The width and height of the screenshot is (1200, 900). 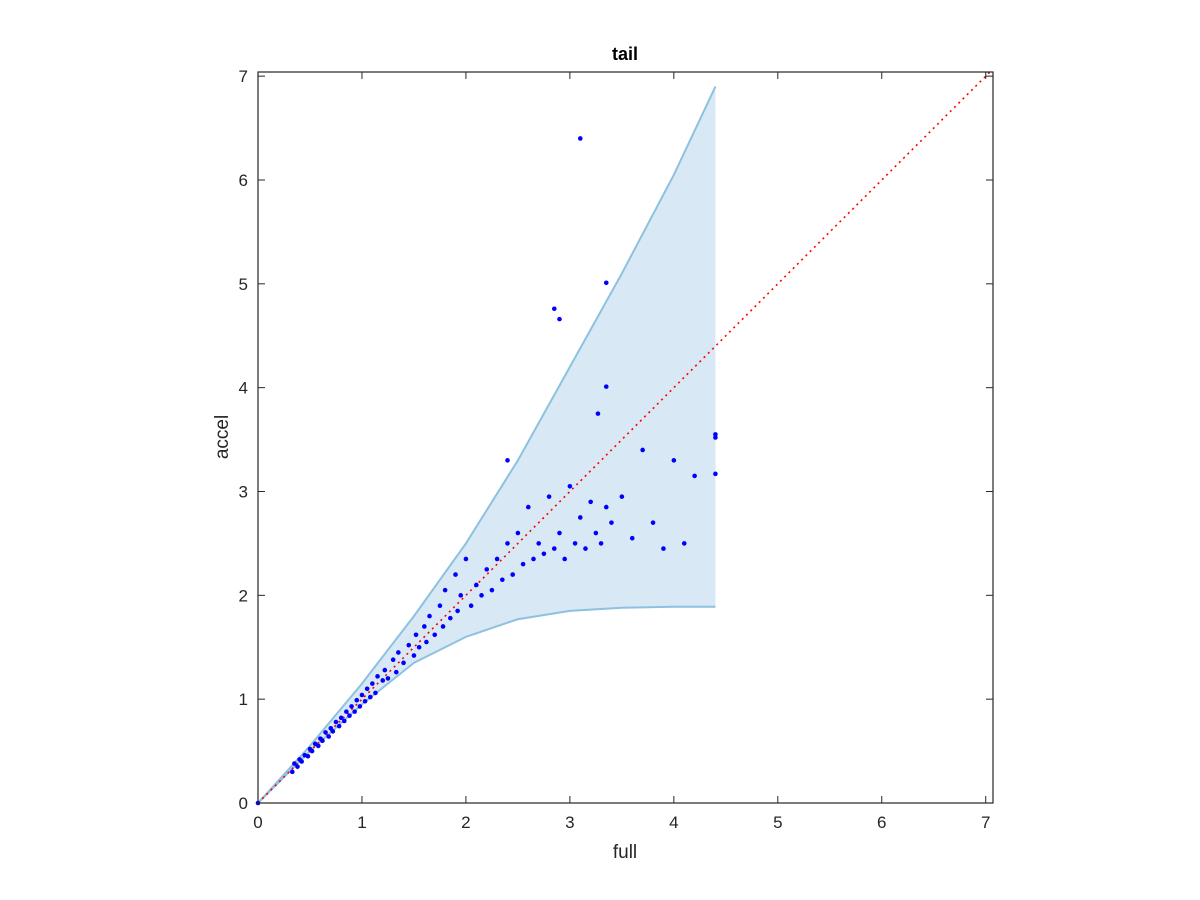 What do you see at coordinates (243, 180) in the screenshot?
I see `y-tick-label: 6` at bounding box center [243, 180].